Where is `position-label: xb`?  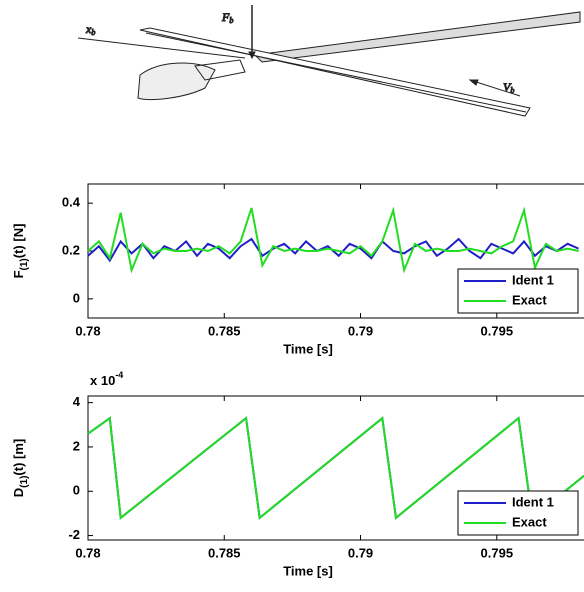
position-label: xb is located at coordinates (90, 29).